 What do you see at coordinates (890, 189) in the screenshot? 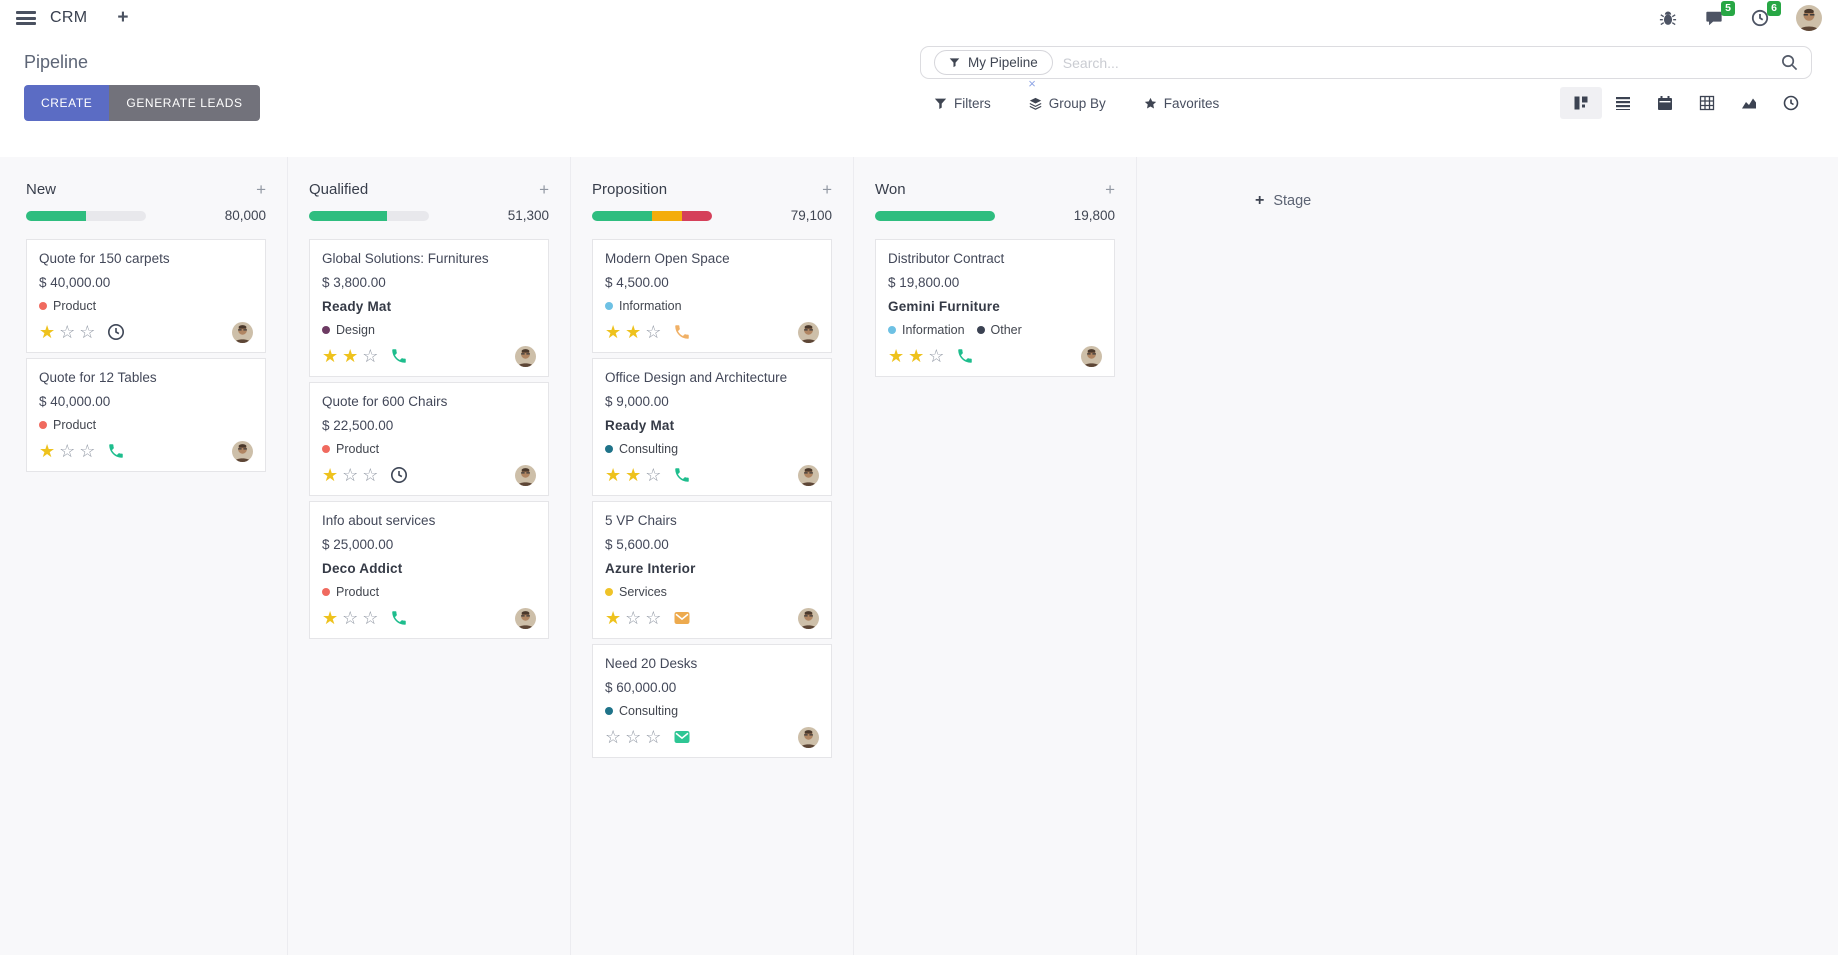
I see `column-title: Won` at bounding box center [890, 189].